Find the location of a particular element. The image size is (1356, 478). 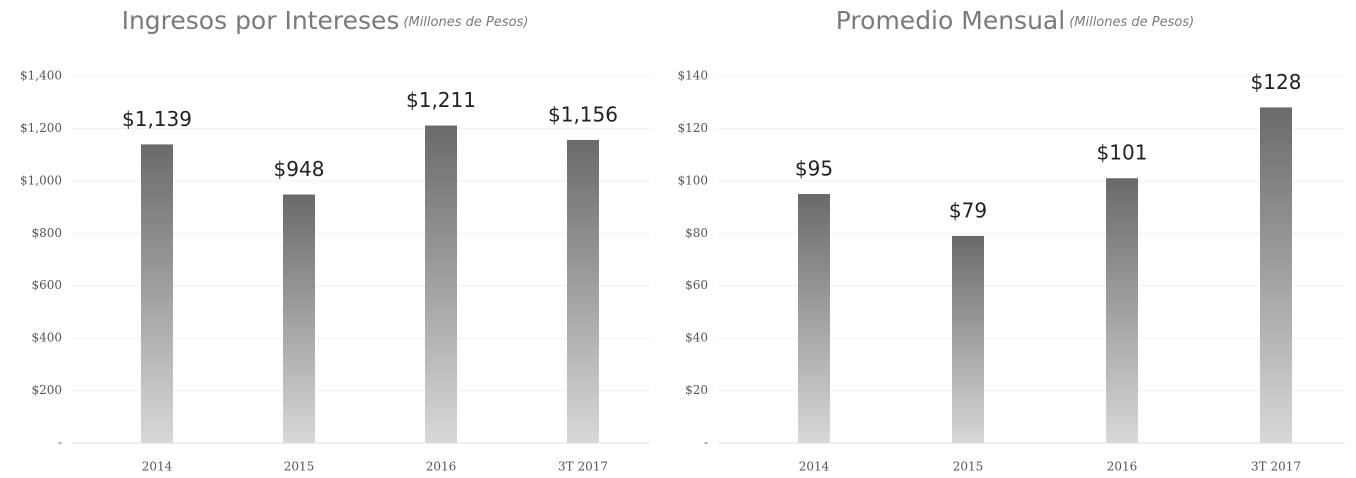

y-tick-label: $20 is located at coordinates (696, 390).